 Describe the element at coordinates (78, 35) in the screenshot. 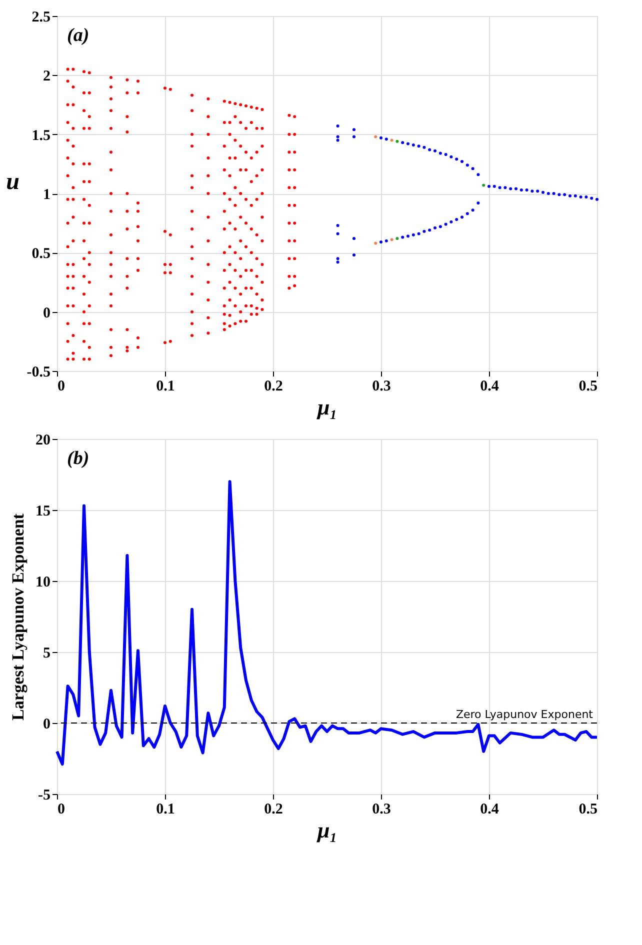

I see `annotation: (a)` at that location.